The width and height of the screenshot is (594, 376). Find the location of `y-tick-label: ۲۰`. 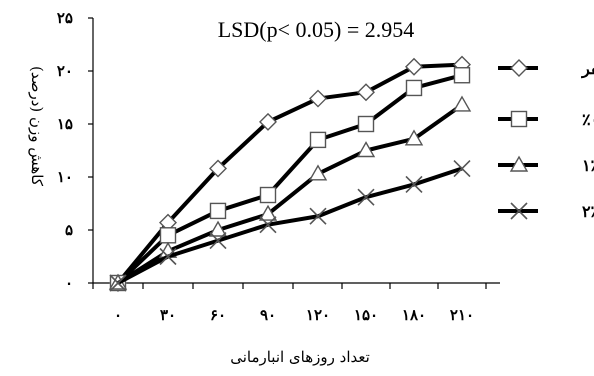

y-tick-label: ۲۰ is located at coordinates (65, 71).